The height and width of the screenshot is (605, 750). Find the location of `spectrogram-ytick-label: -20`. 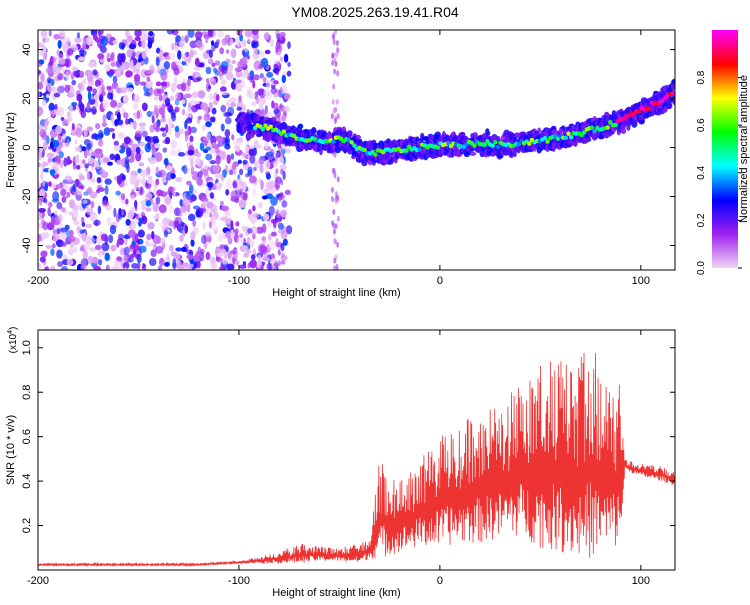

spectrogram-ytick-label: -20 is located at coordinates (27, 197).